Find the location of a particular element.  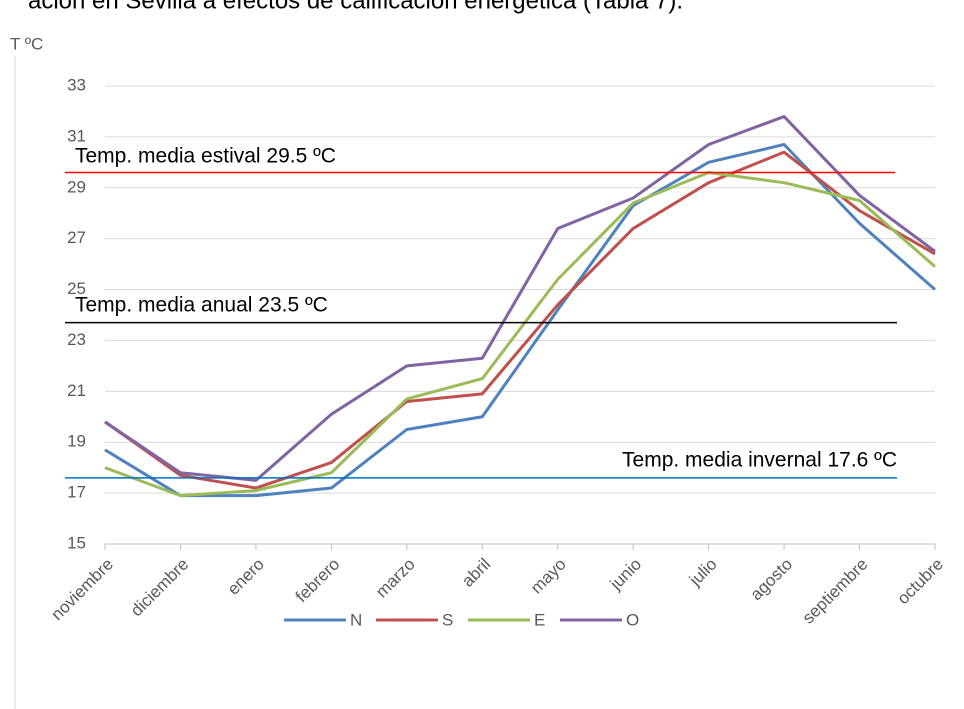

y-tick-label: 19 is located at coordinates (76, 441).